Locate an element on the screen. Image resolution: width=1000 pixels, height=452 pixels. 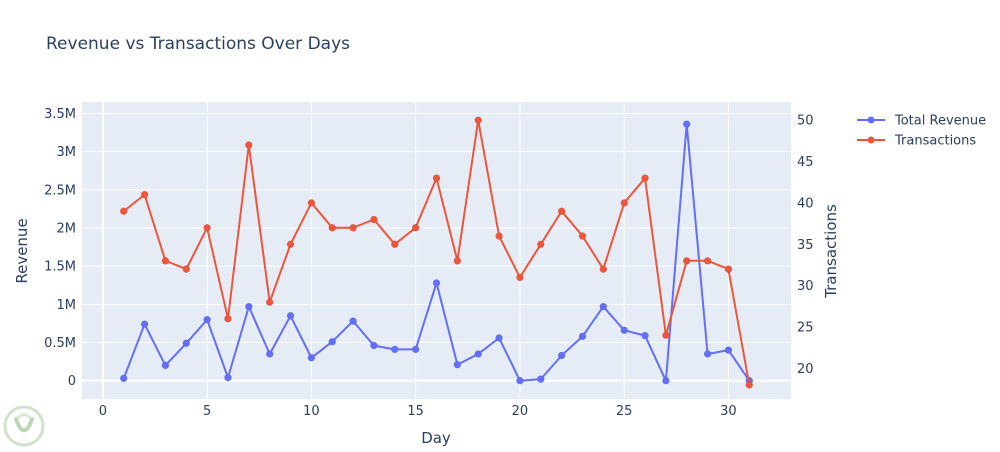
y2-tick-label: 35 is located at coordinates (805, 245).